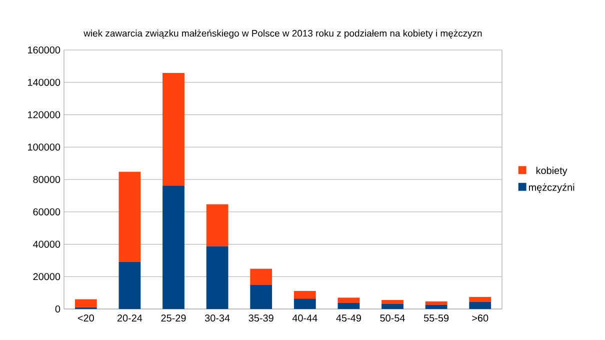 Image resolution: width=605 pixels, height=340 pixels. What do you see at coordinates (392, 318) in the screenshot?
I see `x-tick-label: 50-54` at bounding box center [392, 318].